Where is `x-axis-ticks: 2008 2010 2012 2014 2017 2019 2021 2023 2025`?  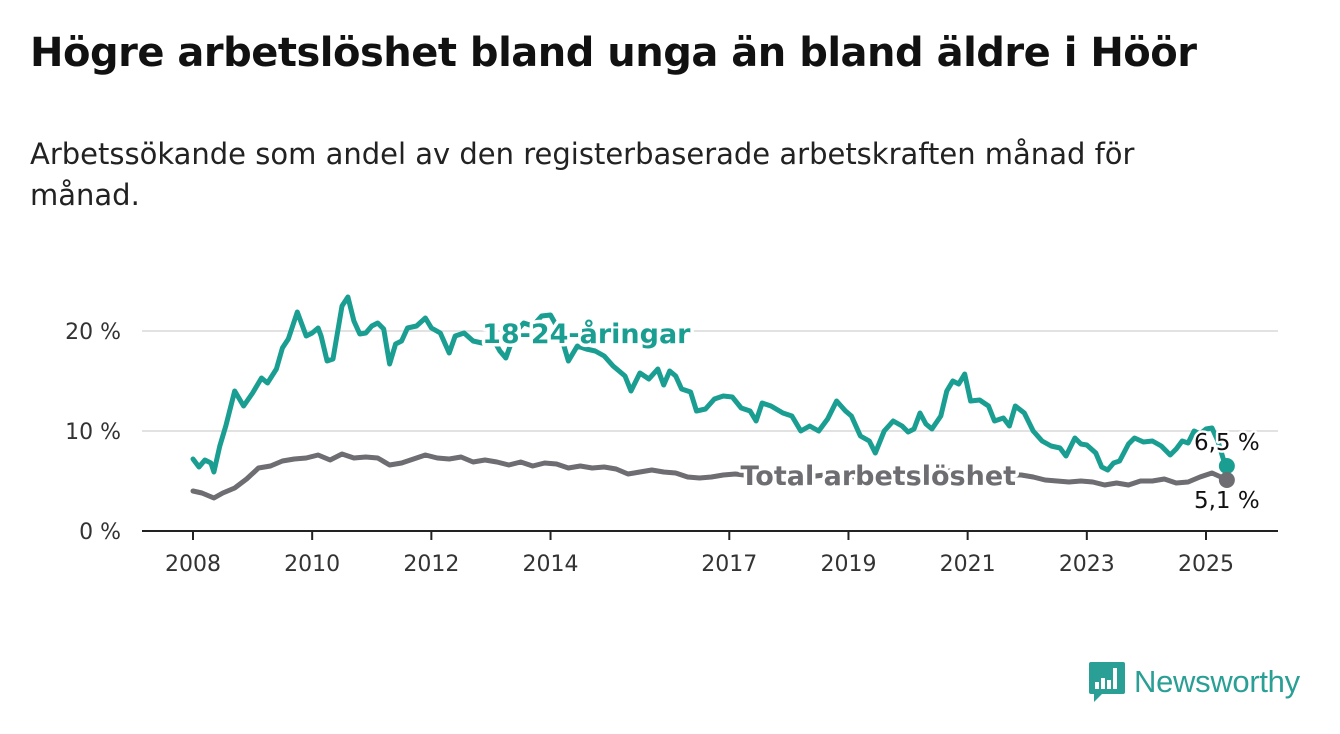
x-axis-ticks: 2008 2010 2012 2014 2017 2019 2021 2023 2025 is located at coordinates (699, 554).